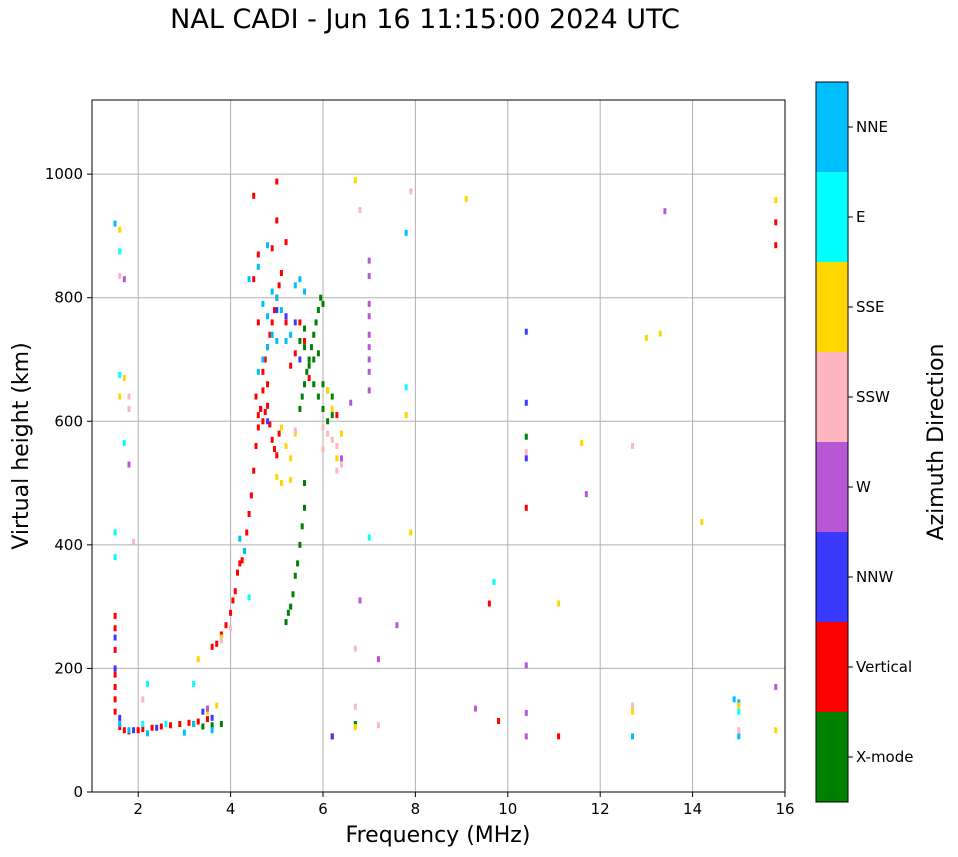 The image size is (958, 857). What do you see at coordinates (936, 441) in the screenshot?
I see `colorbar-label: Azimuth Direction` at bounding box center [936, 441].